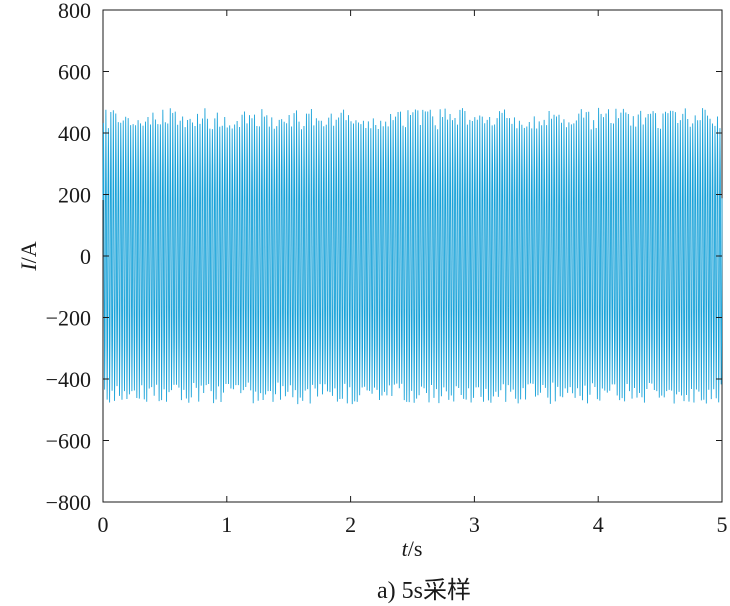 This screenshot has height=606, width=730. I want to click on y-tick-label: −400, so click(68, 379).